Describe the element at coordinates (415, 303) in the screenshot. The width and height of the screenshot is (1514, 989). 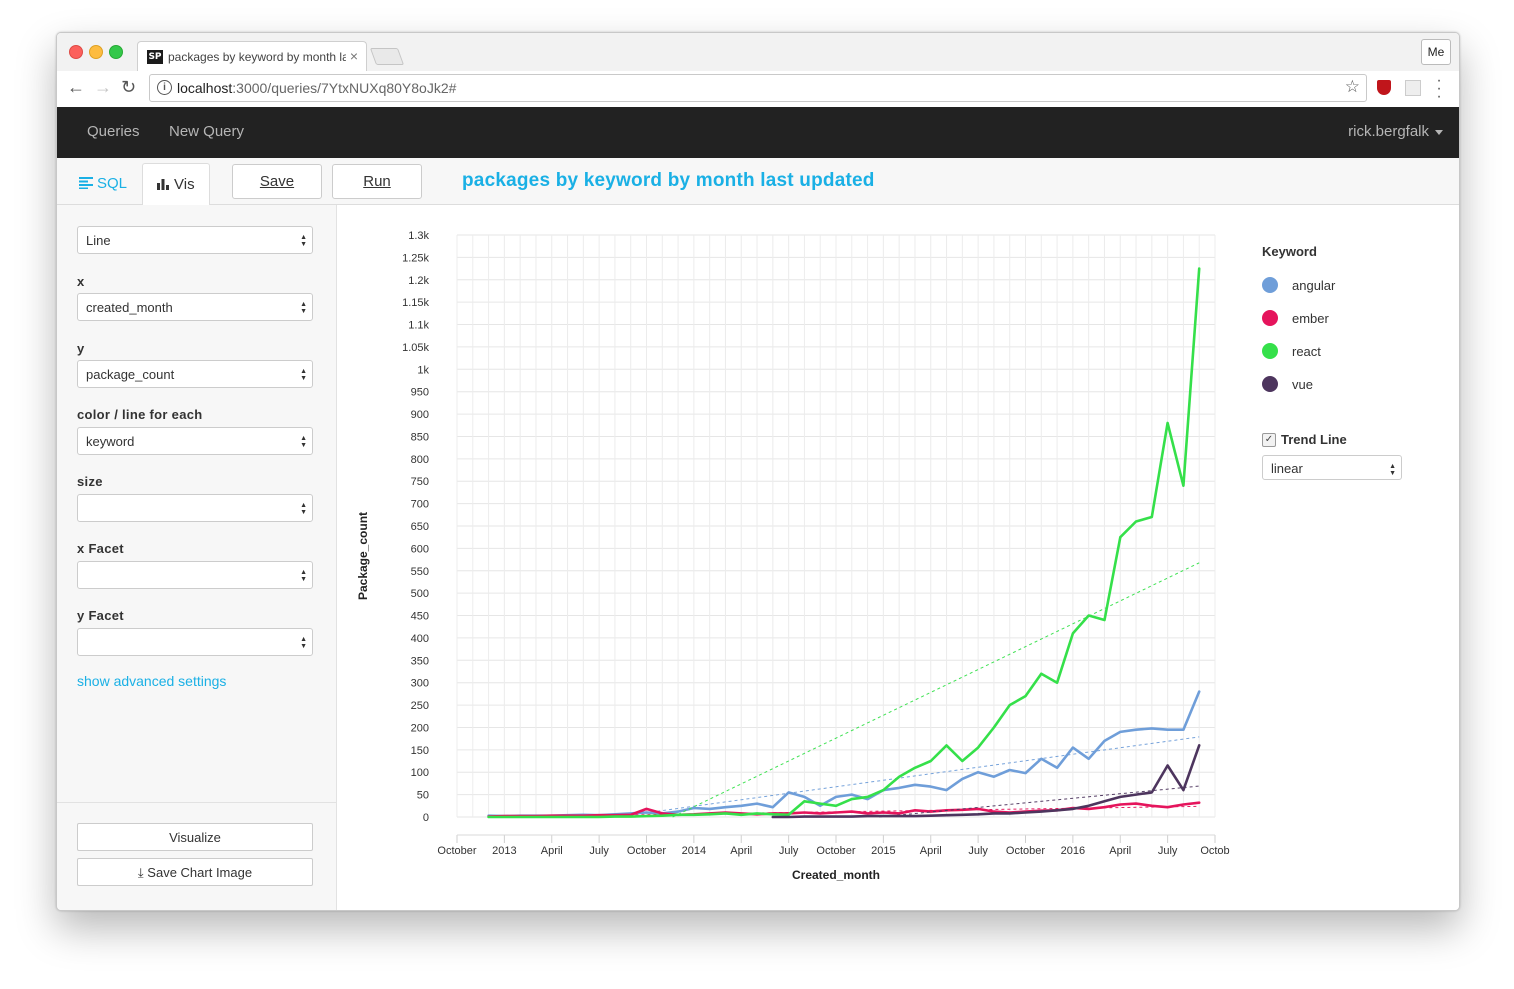
I see `y-tick-label: 1.15k` at that location.